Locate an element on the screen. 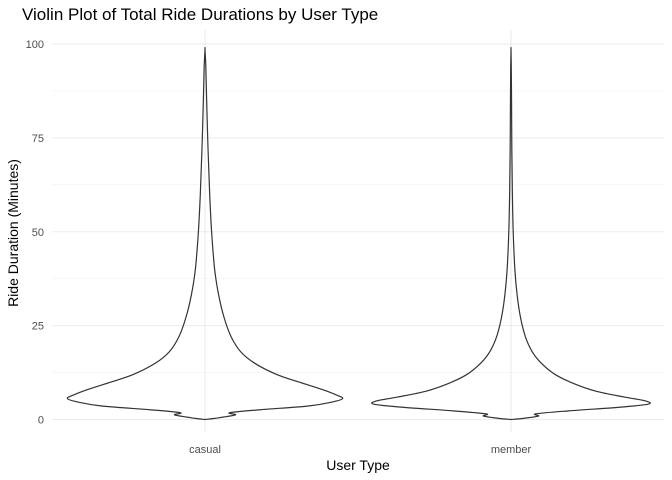 The height and width of the screenshot is (480, 672). y-axis-ticks: 0 25 50 75 100 is located at coordinates (35, 233).